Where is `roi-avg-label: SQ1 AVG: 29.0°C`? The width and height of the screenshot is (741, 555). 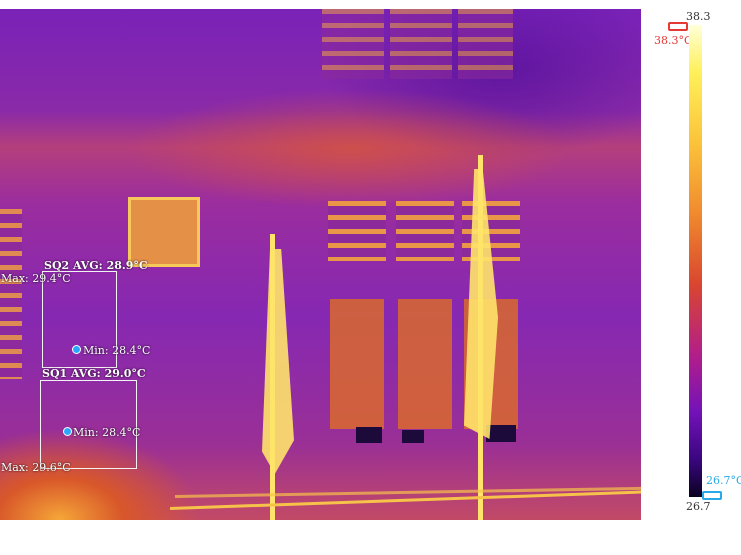 roi-avg-label: SQ1 AVG: 29.0°C is located at coordinates (94, 373).